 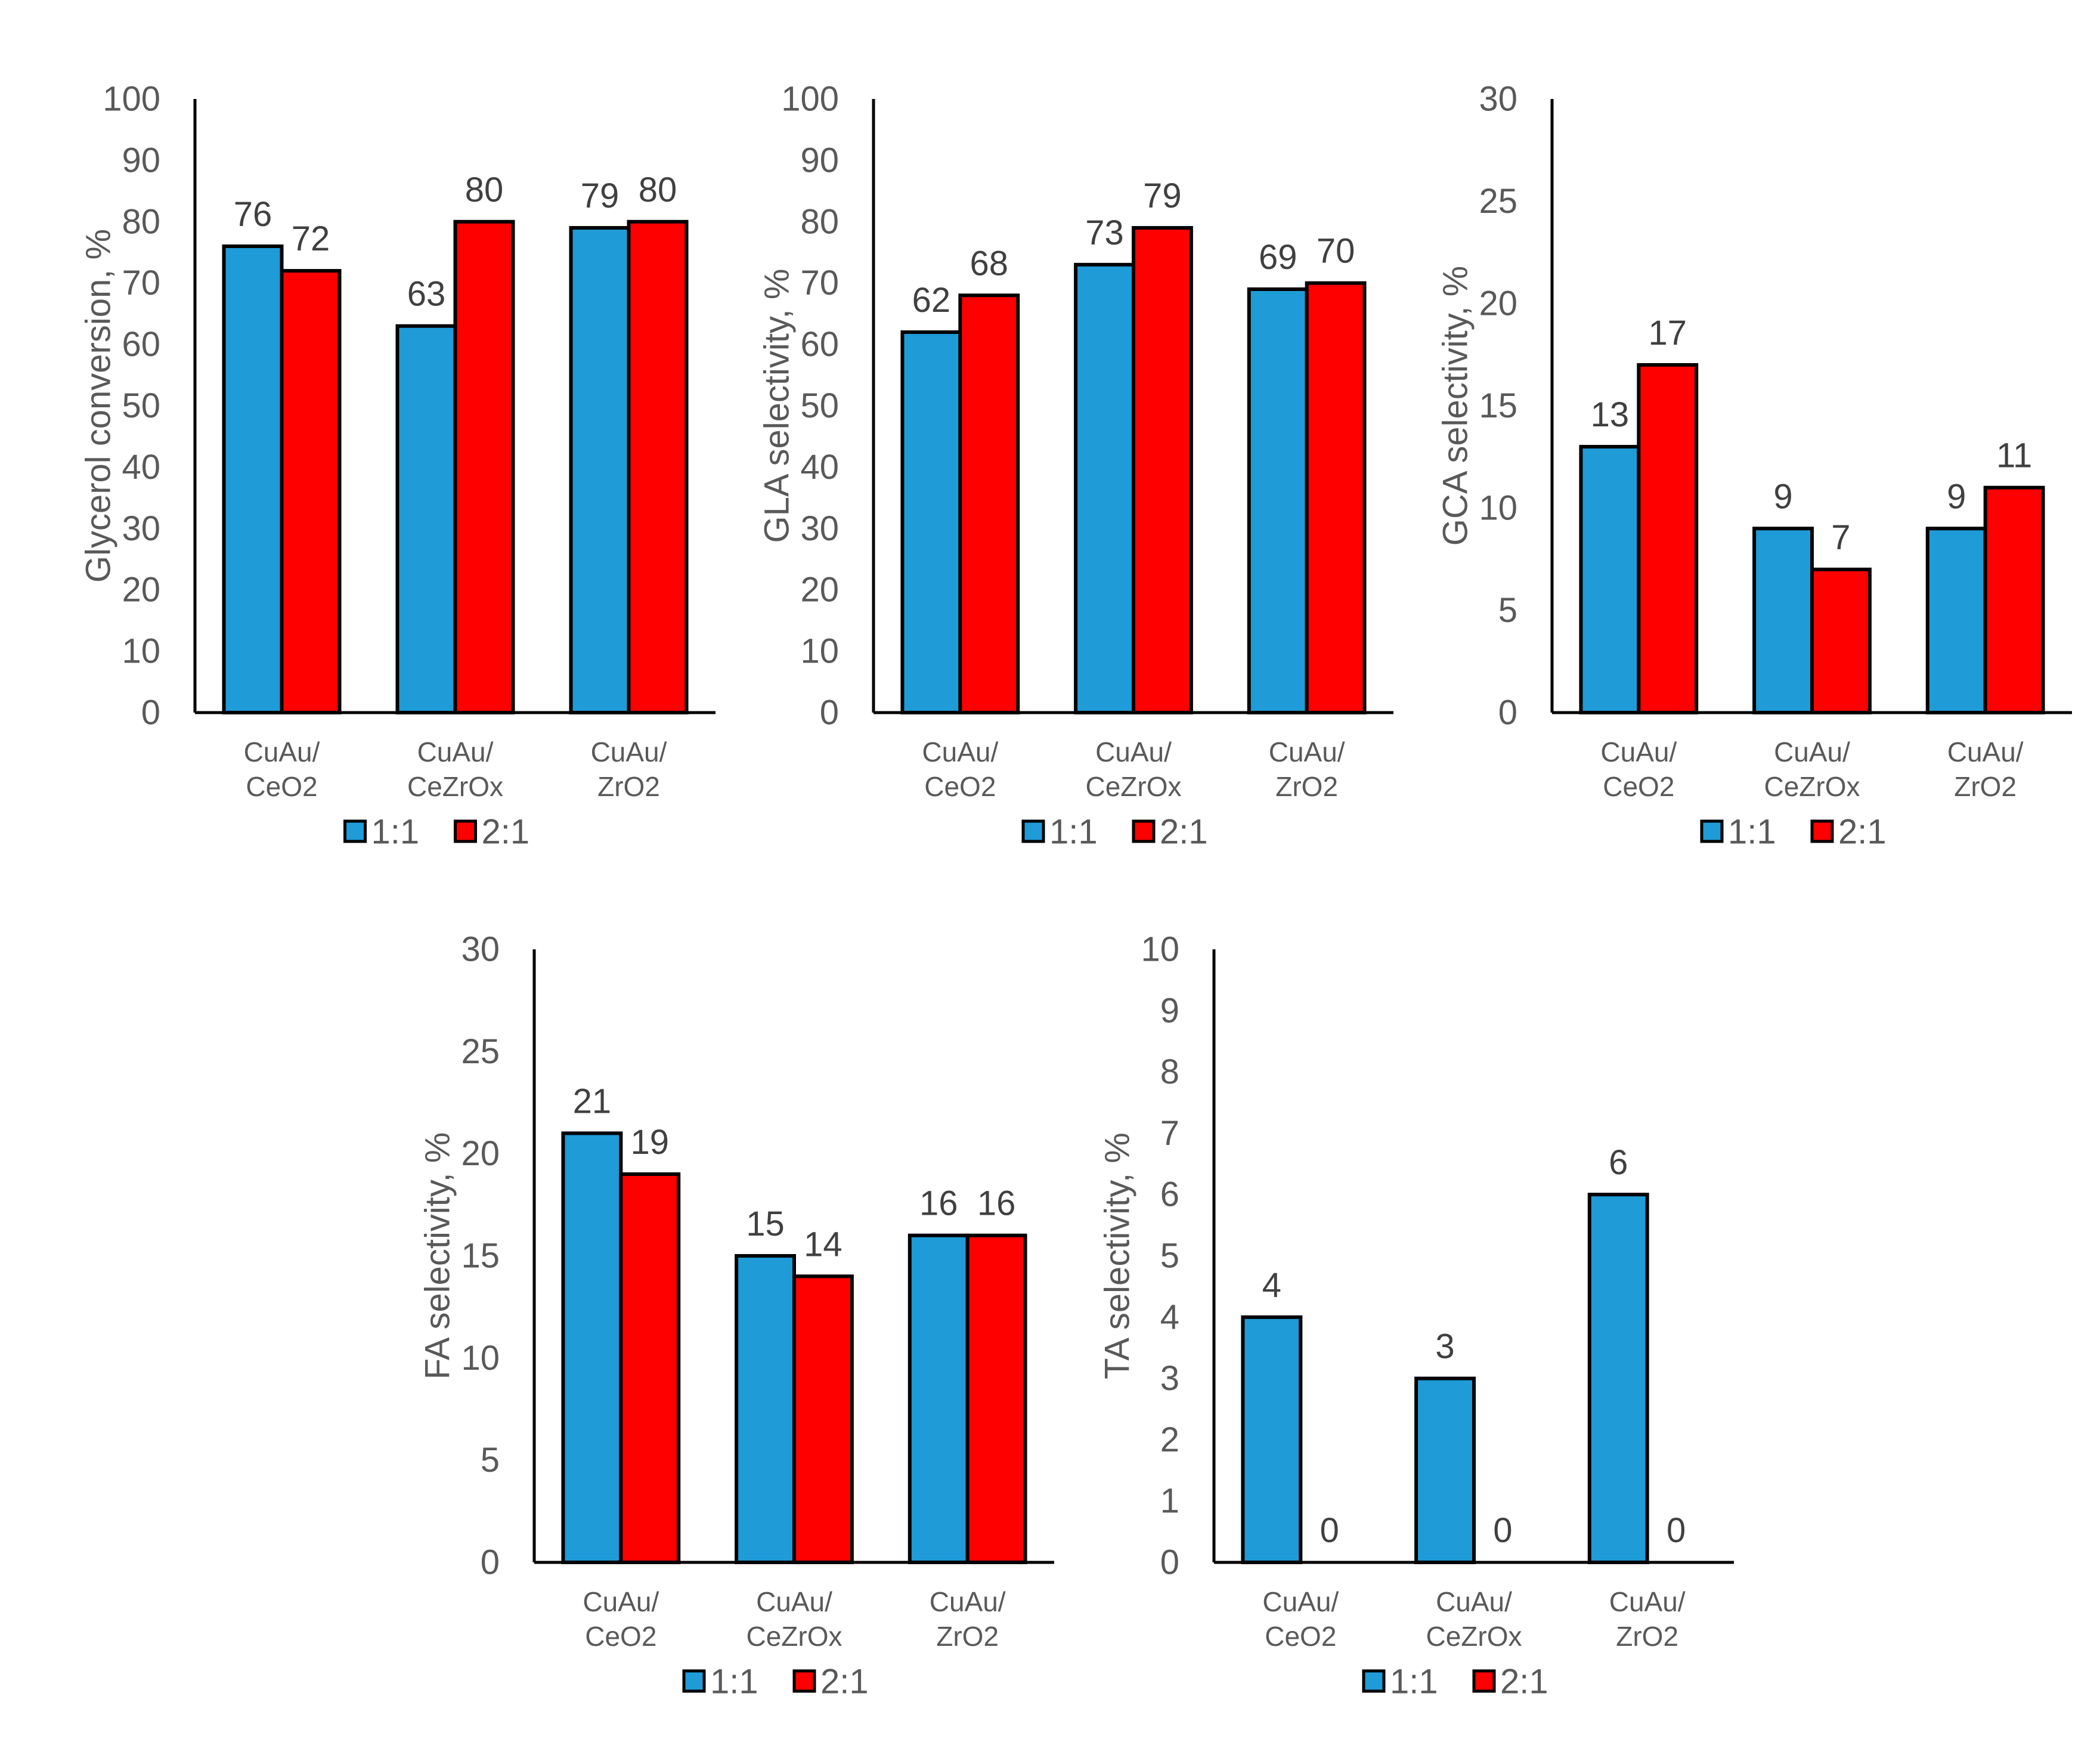 What do you see at coordinates (480, 1256) in the screenshot?
I see `y-tick-label: 15` at bounding box center [480, 1256].